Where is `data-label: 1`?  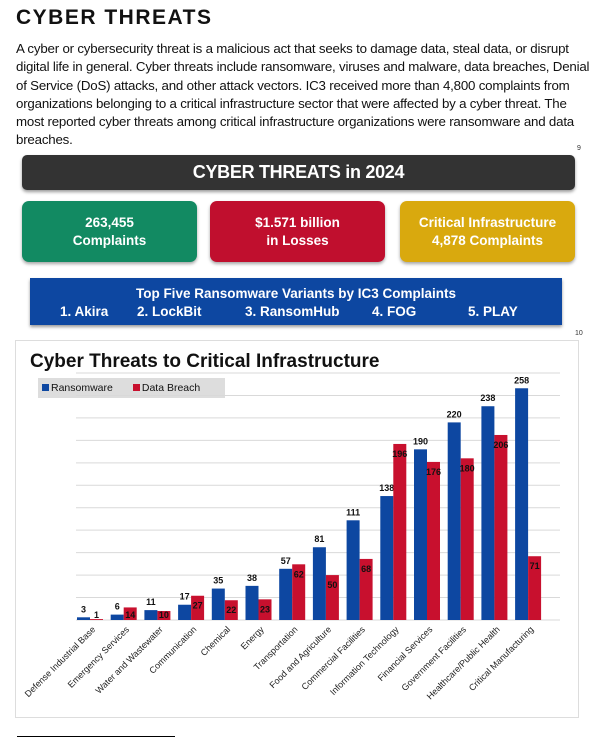
data-label: 1 is located at coordinates (96, 615).